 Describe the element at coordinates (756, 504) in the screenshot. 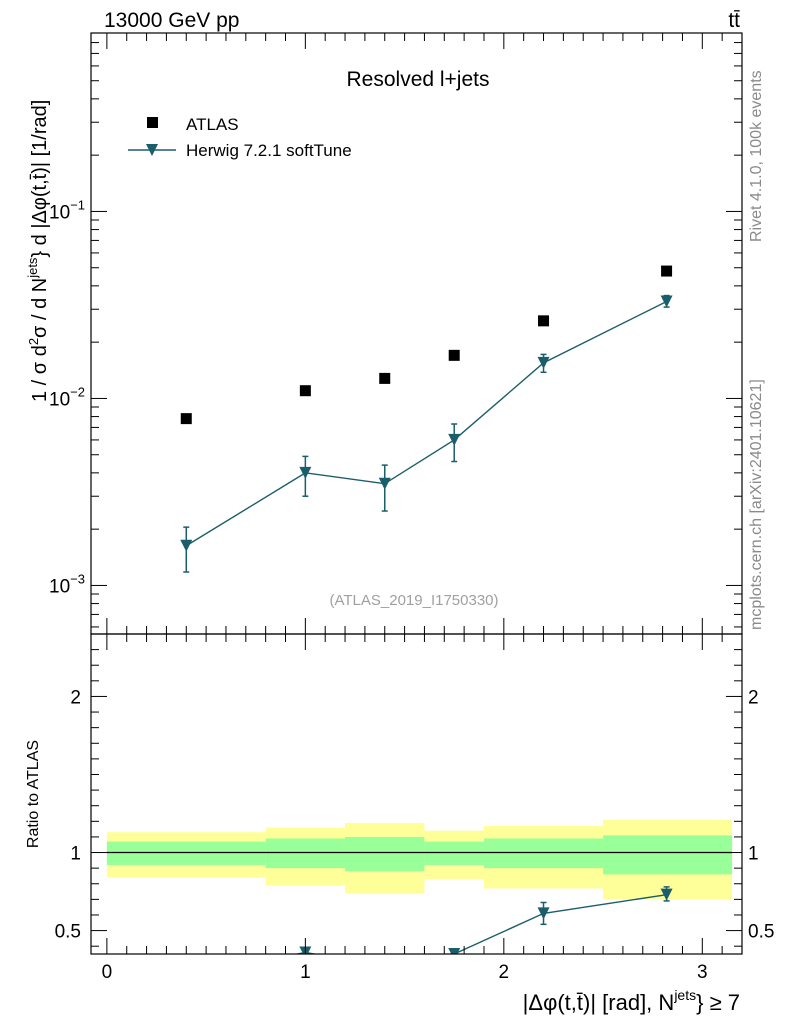

I see `source-label: mcplots.cern.ch [arXiv:2401.10621]` at that location.